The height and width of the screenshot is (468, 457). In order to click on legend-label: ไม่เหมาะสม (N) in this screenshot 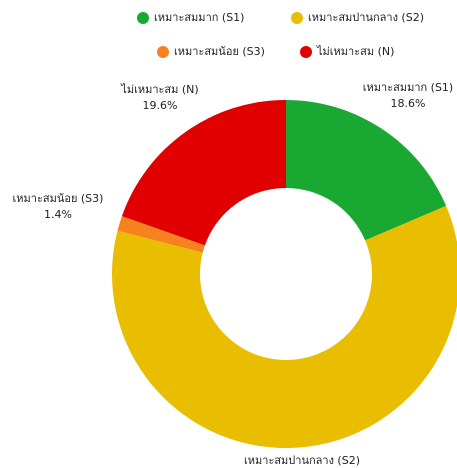, I will do `click(355, 51)`.